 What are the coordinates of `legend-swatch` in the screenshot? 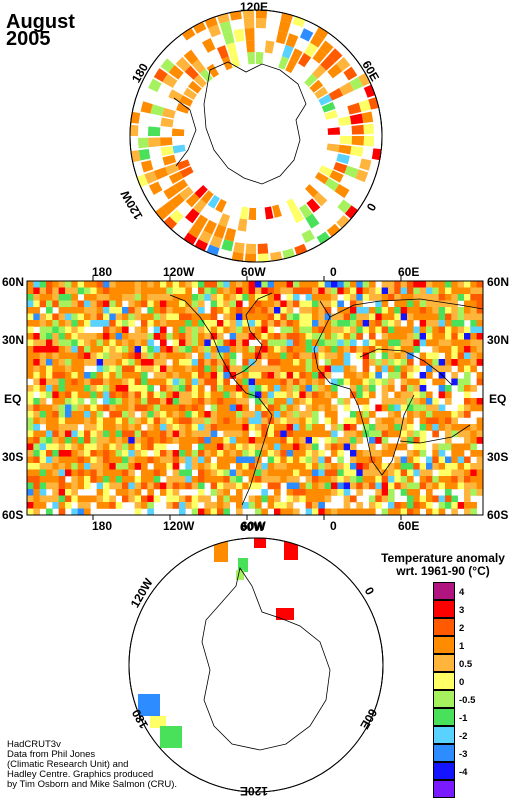 It's located at (444, 753).